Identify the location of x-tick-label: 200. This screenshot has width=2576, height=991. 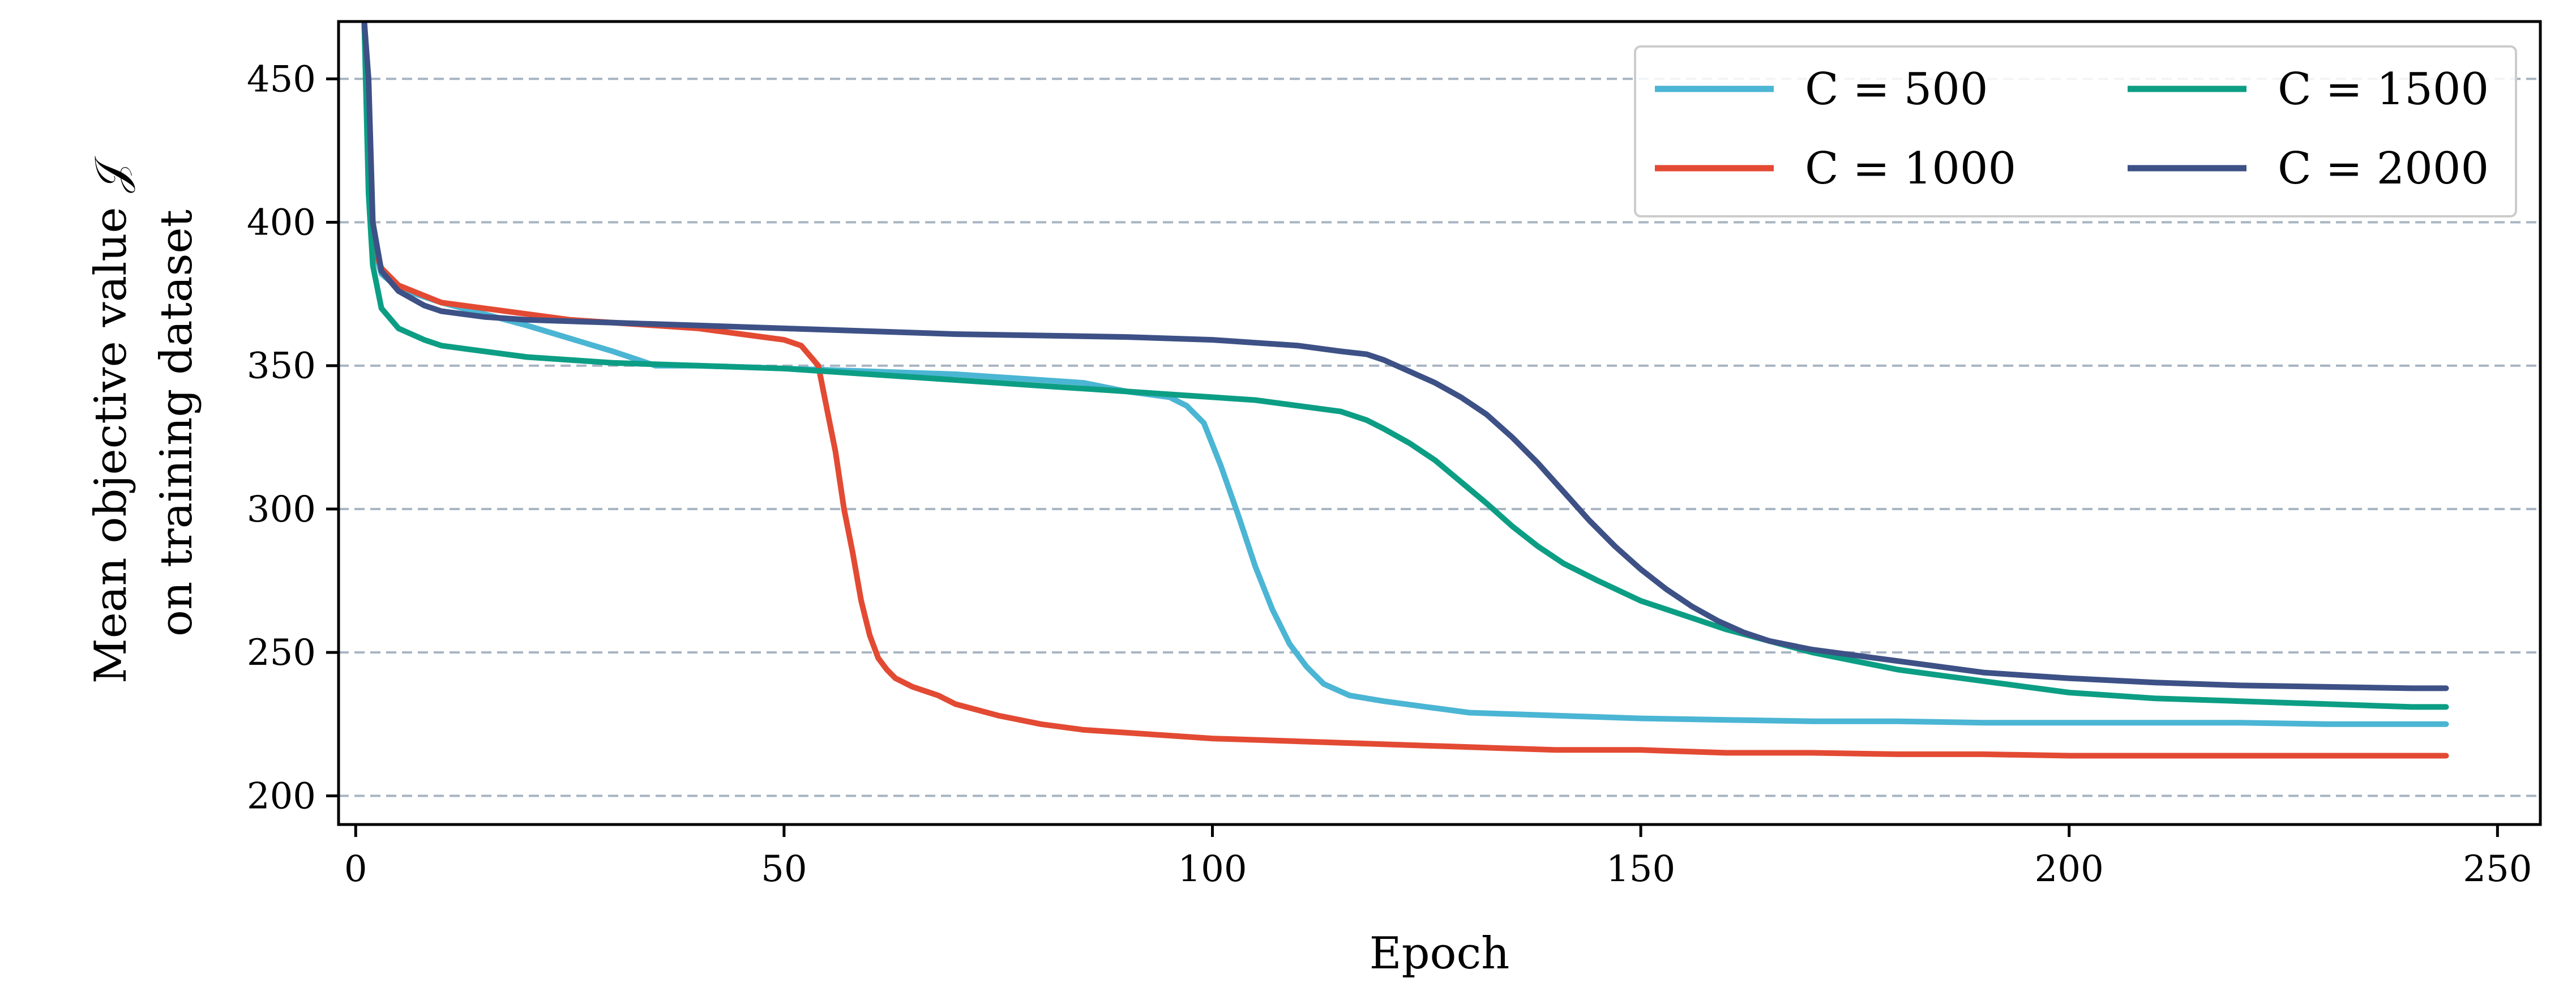
(2069, 869).